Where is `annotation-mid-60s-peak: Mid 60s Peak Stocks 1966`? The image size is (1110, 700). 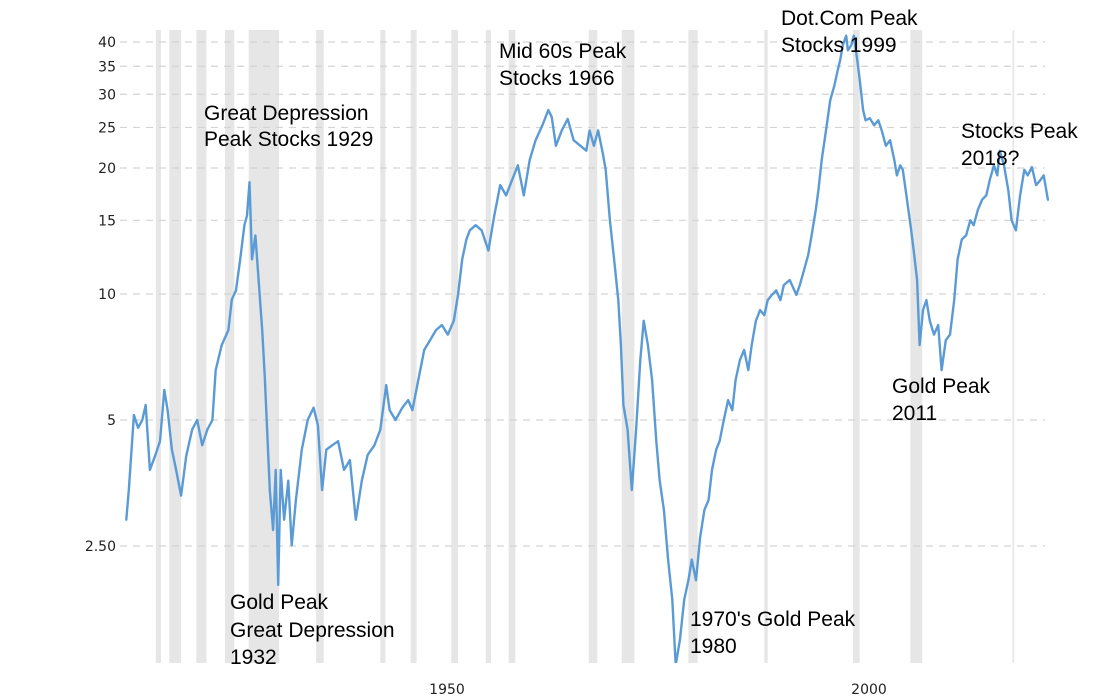
annotation-mid-60s-peak: Mid 60s Peak Stocks 1966 is located at coordinates (563, 65).